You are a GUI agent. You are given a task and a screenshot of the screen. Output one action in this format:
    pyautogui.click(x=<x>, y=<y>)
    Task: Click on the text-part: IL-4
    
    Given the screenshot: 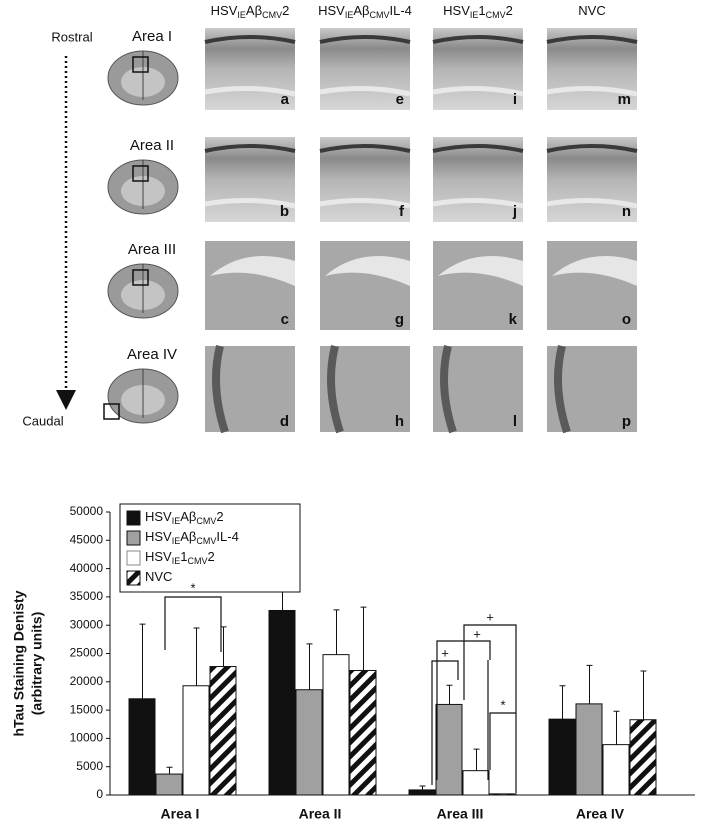 What is the action you would take?
    pyautogui.click(x=227, y=536)
    